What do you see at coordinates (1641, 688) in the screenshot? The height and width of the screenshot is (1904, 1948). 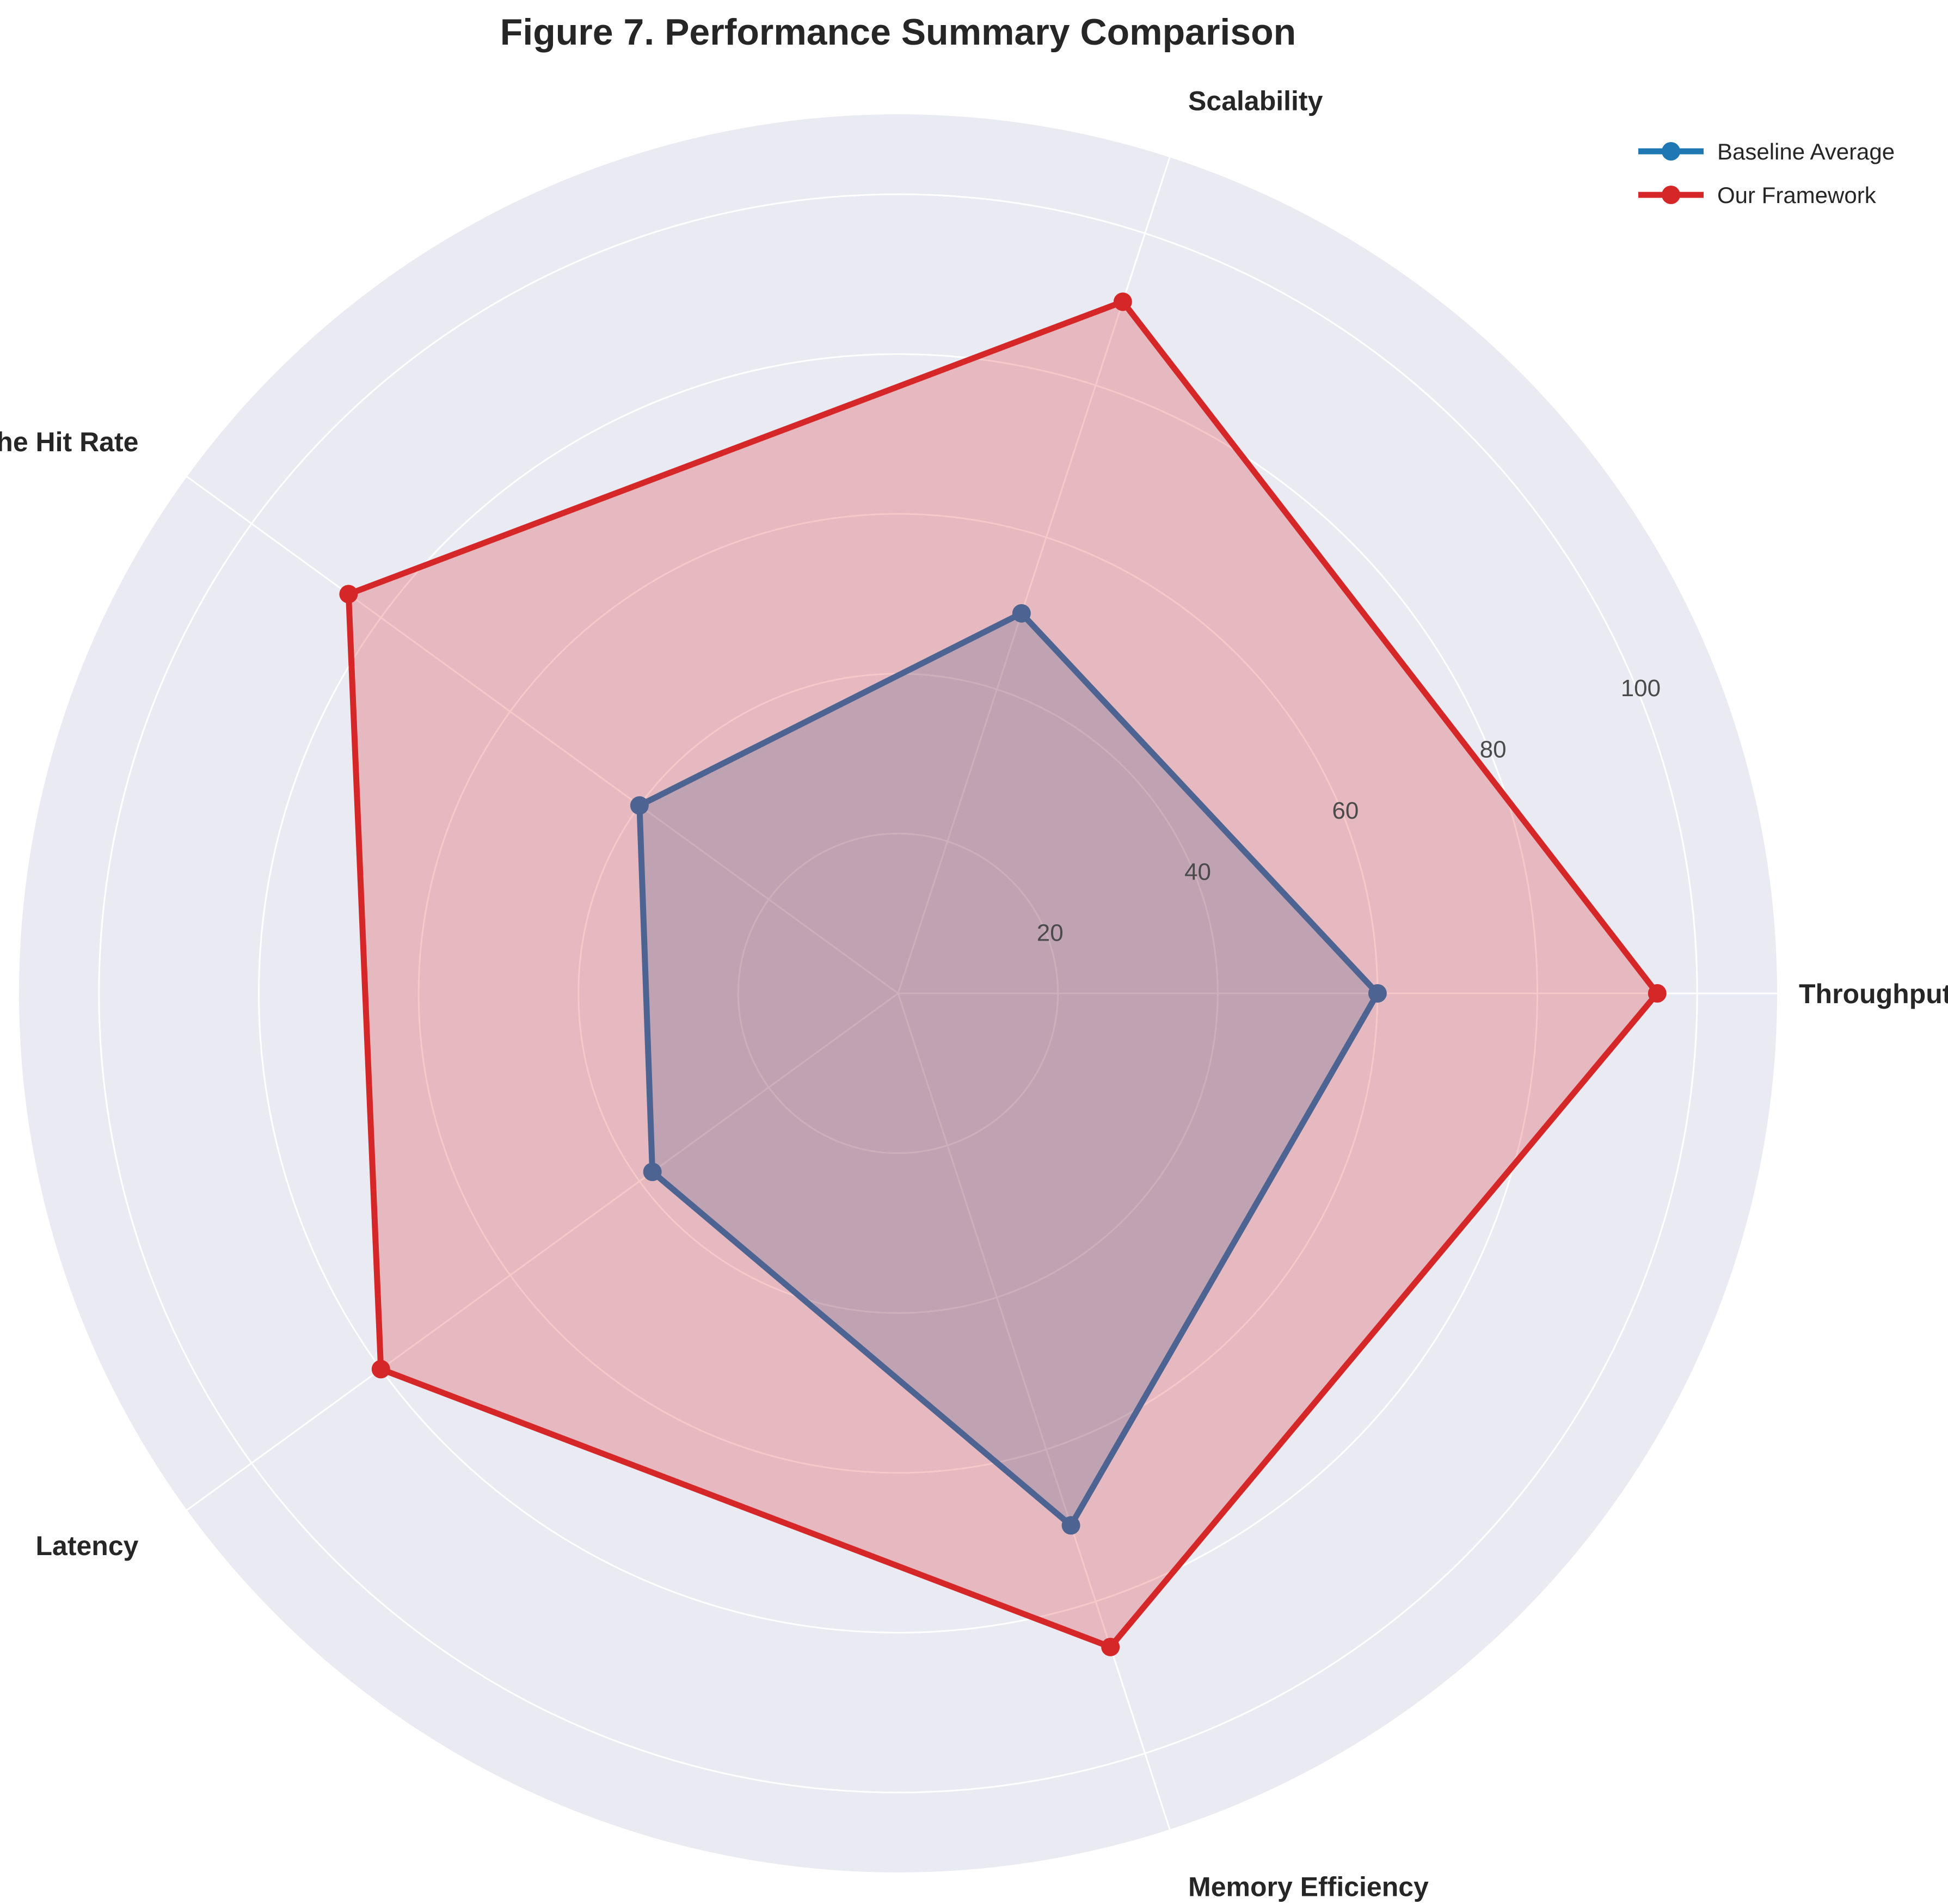 I see `radial-tick-label: 100` at bounding box center [1641, 688].